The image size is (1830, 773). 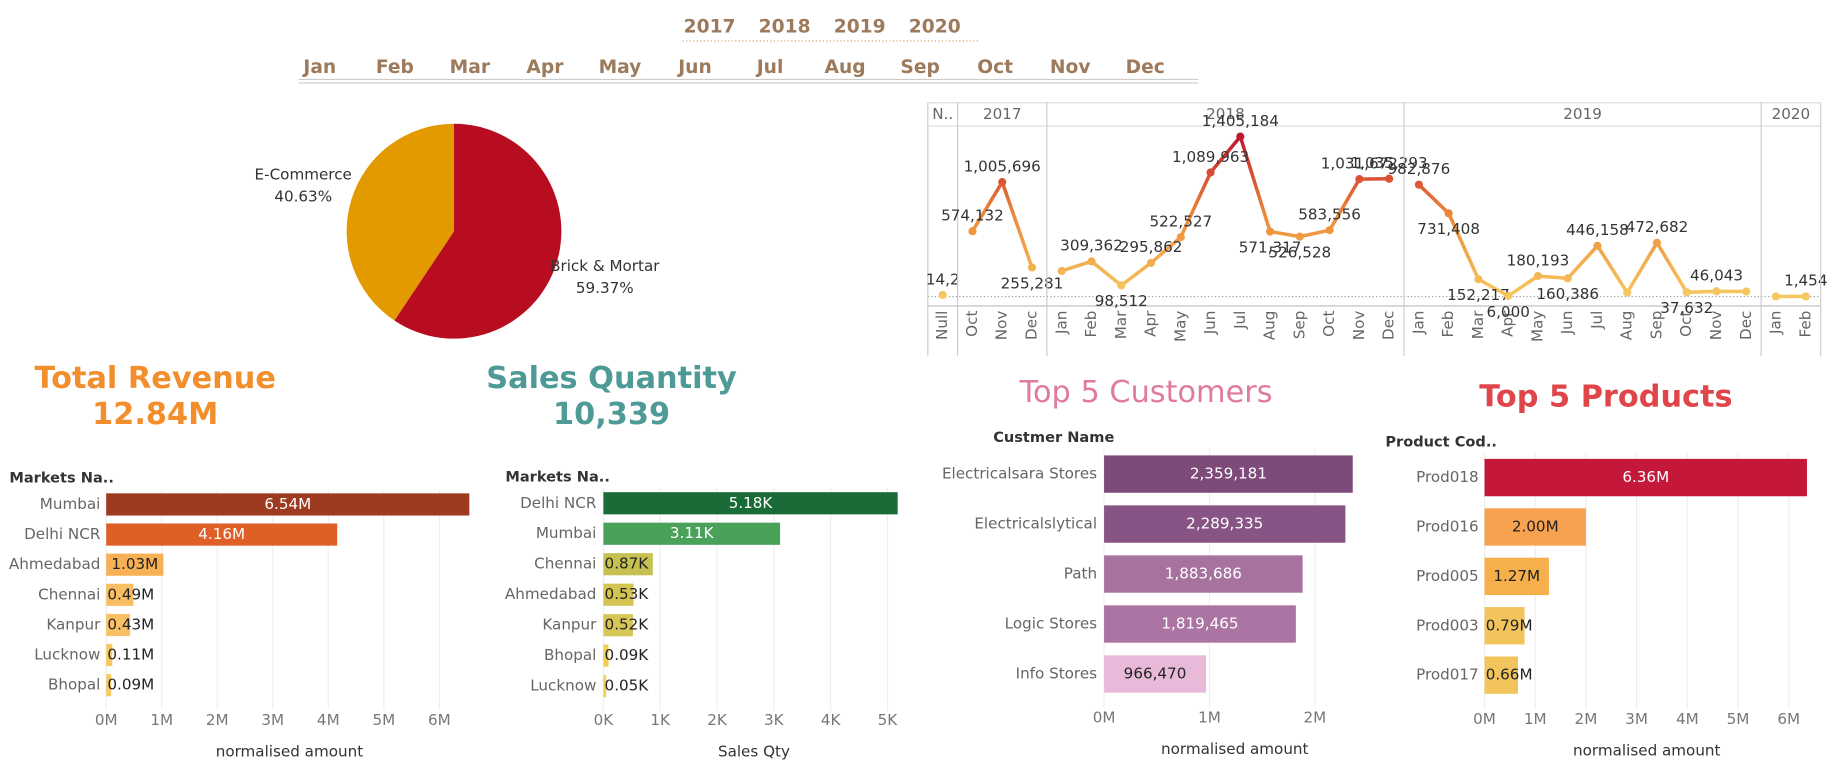 I want to click on kpi-value: 12.84M, so click(x=155, y=414).